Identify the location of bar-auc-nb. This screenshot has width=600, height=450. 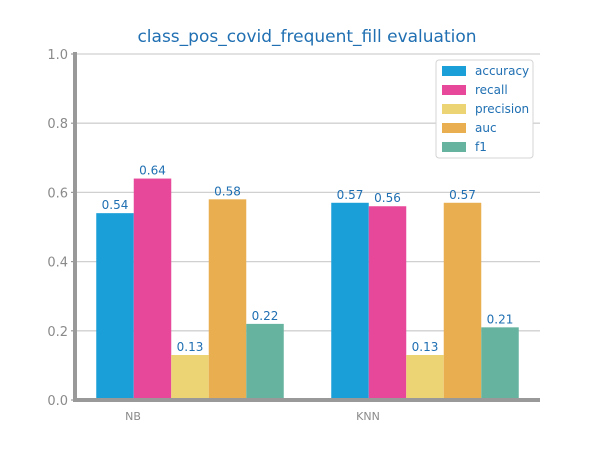
(227, 299).